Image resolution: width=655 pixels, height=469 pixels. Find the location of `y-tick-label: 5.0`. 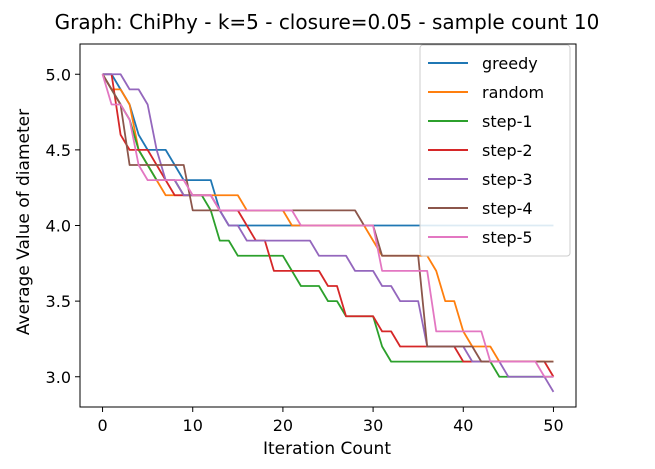

y-tick-label: 5.0 is located at coordinates (58, 74).